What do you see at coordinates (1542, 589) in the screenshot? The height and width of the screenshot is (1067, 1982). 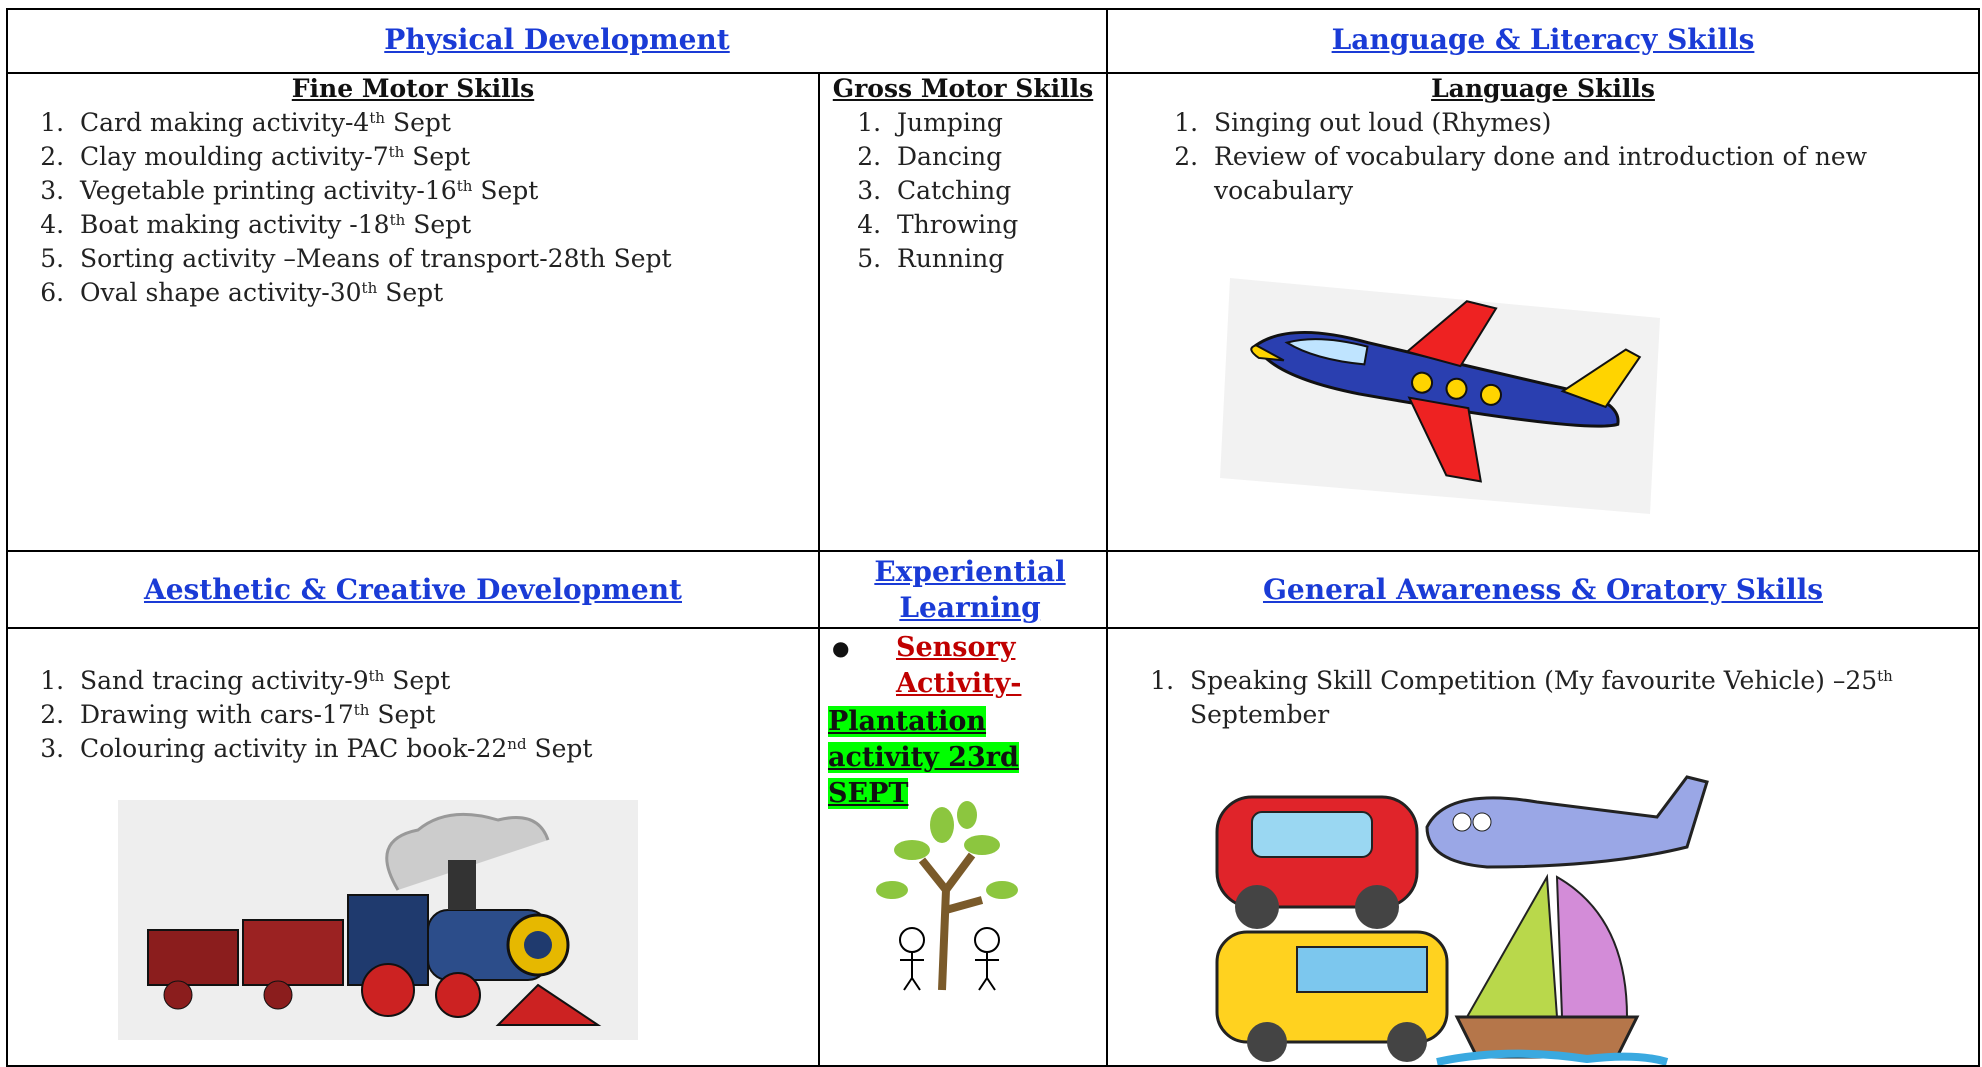 I see `section-title: General Awareness & Oratory Skills` at bounding box center [1542, 589].